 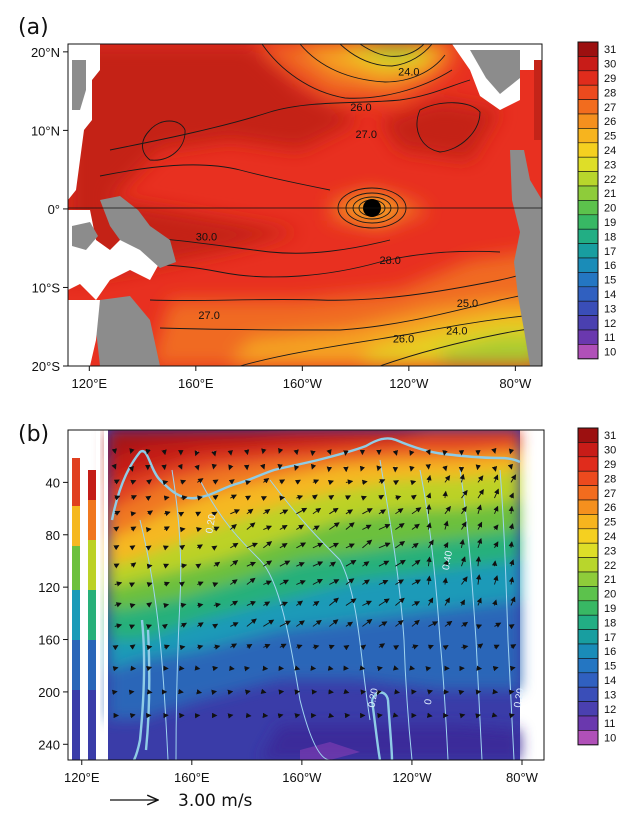 What do you see at coordinates (49, 640) in the screenshot?
I see `panel-b-ytick-label: 160` at bounding box center [49, 640].